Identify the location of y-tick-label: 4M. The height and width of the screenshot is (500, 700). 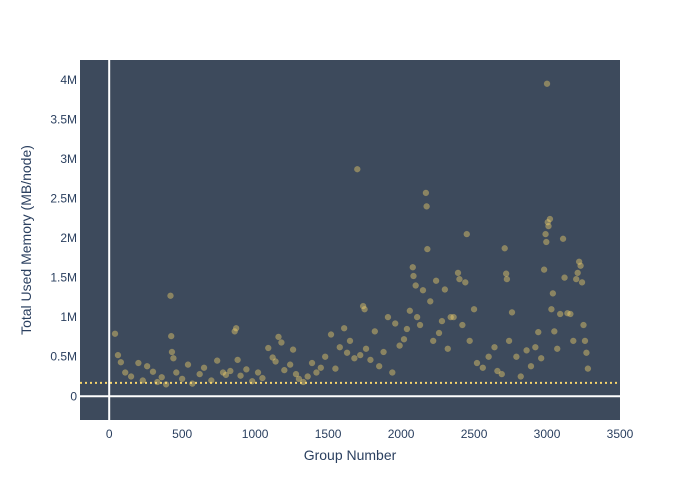
(68, 80).